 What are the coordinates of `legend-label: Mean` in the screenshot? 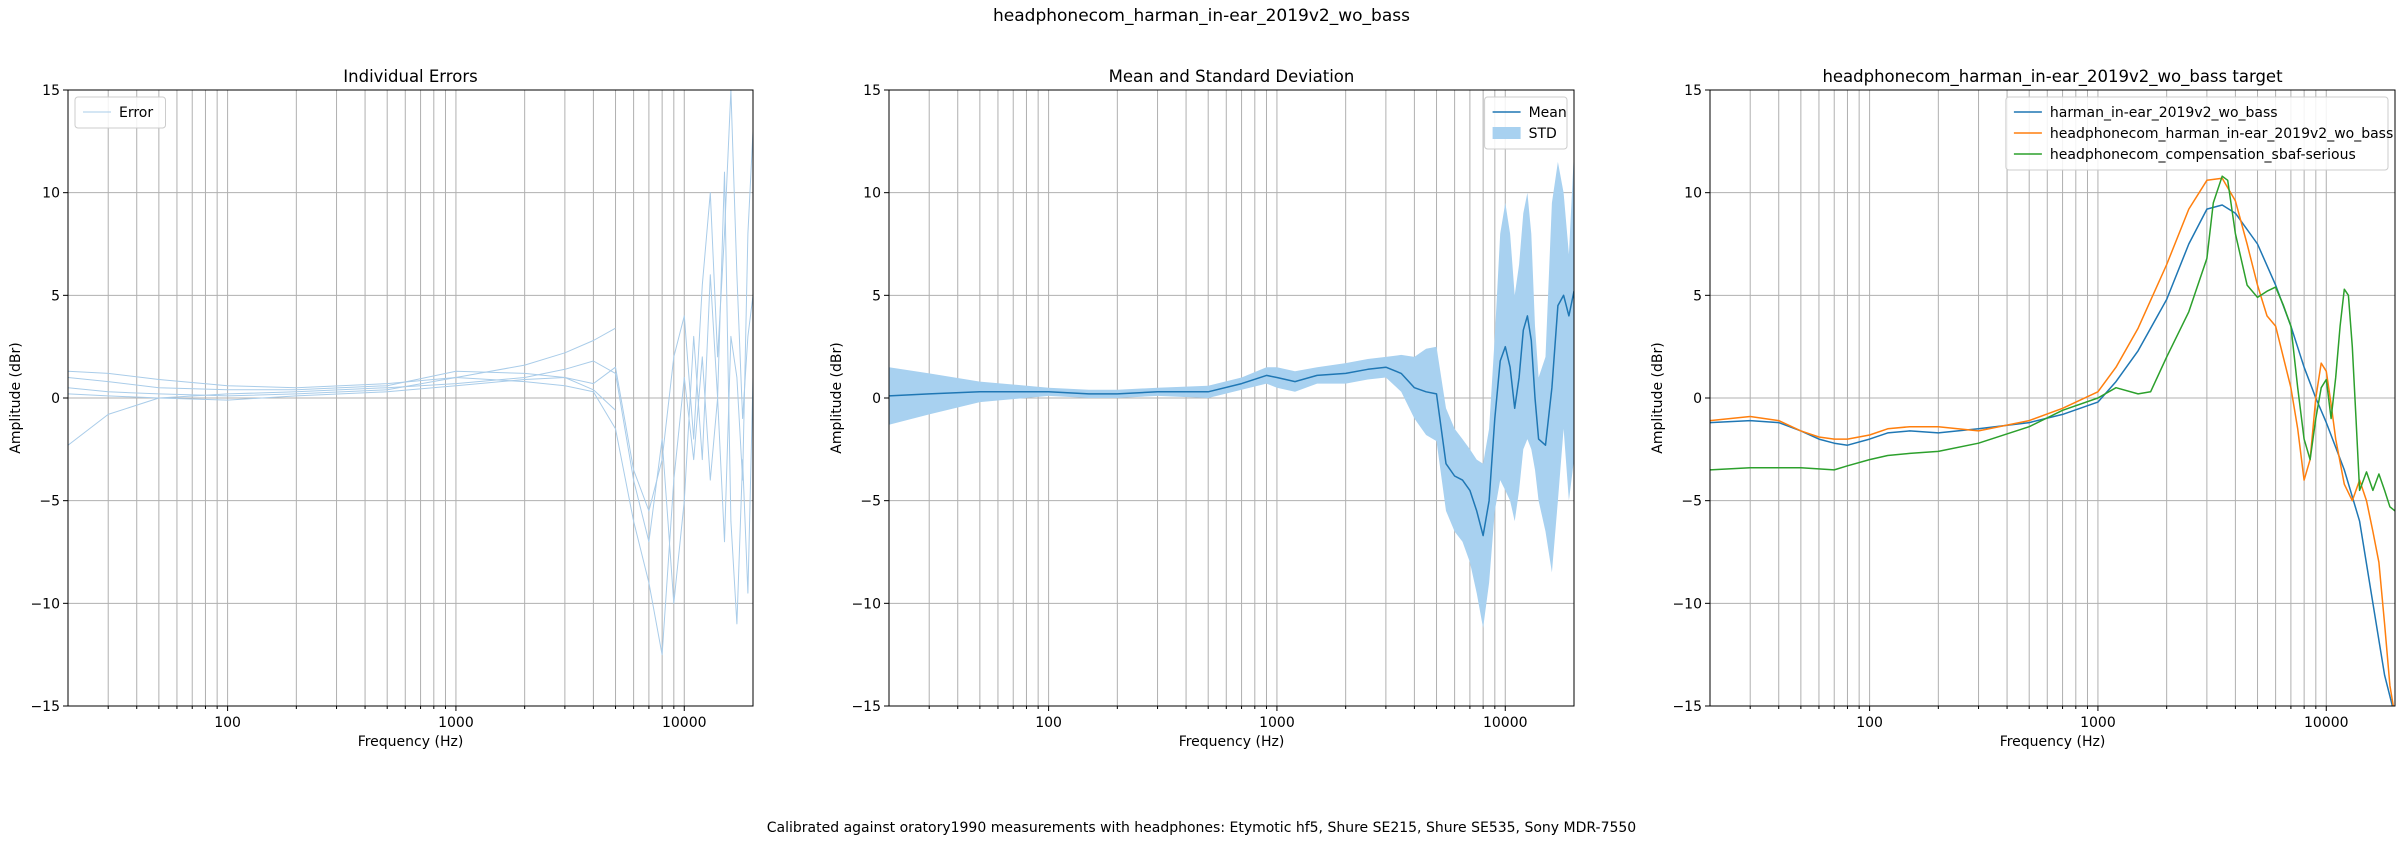 It's located at (1548, 113).